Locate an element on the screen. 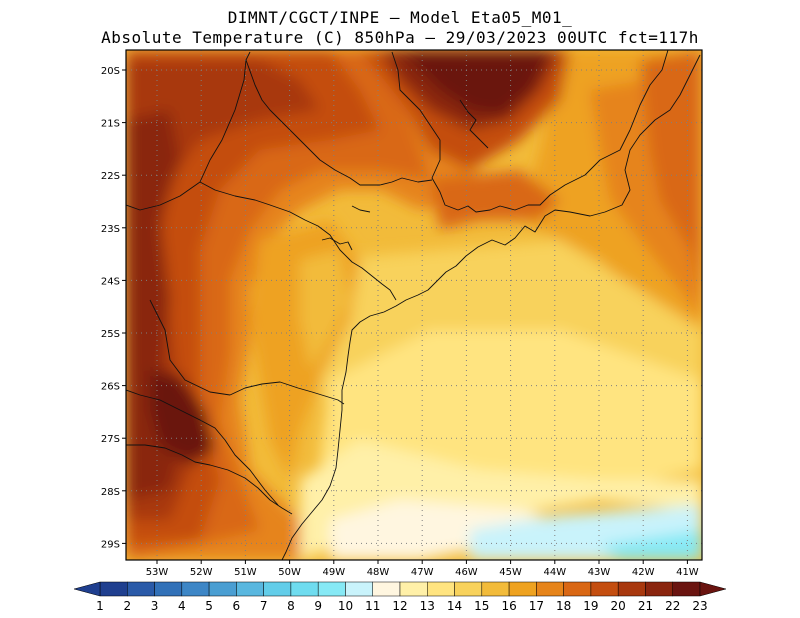 Image resolution: width=800 pixels, height=618 pixels. lon-label: 52W is located at coordinates (201, 572).